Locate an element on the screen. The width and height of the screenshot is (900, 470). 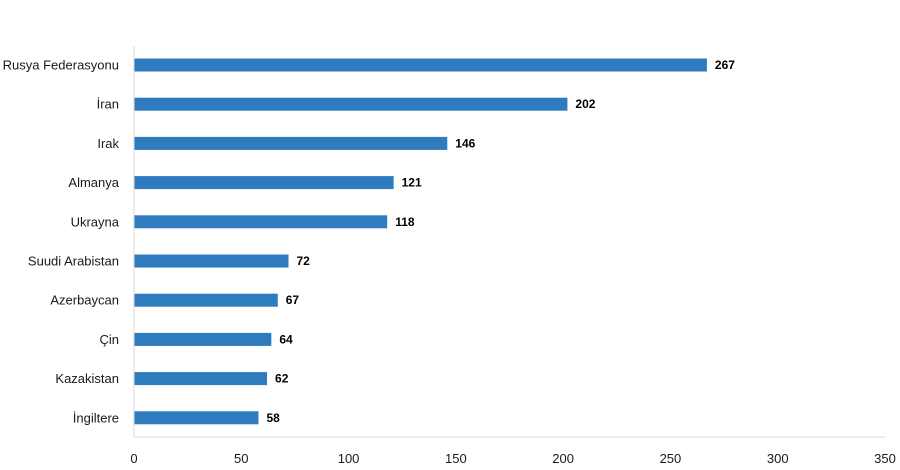
data-label-5: 72 is located at coordinates (303, 261).